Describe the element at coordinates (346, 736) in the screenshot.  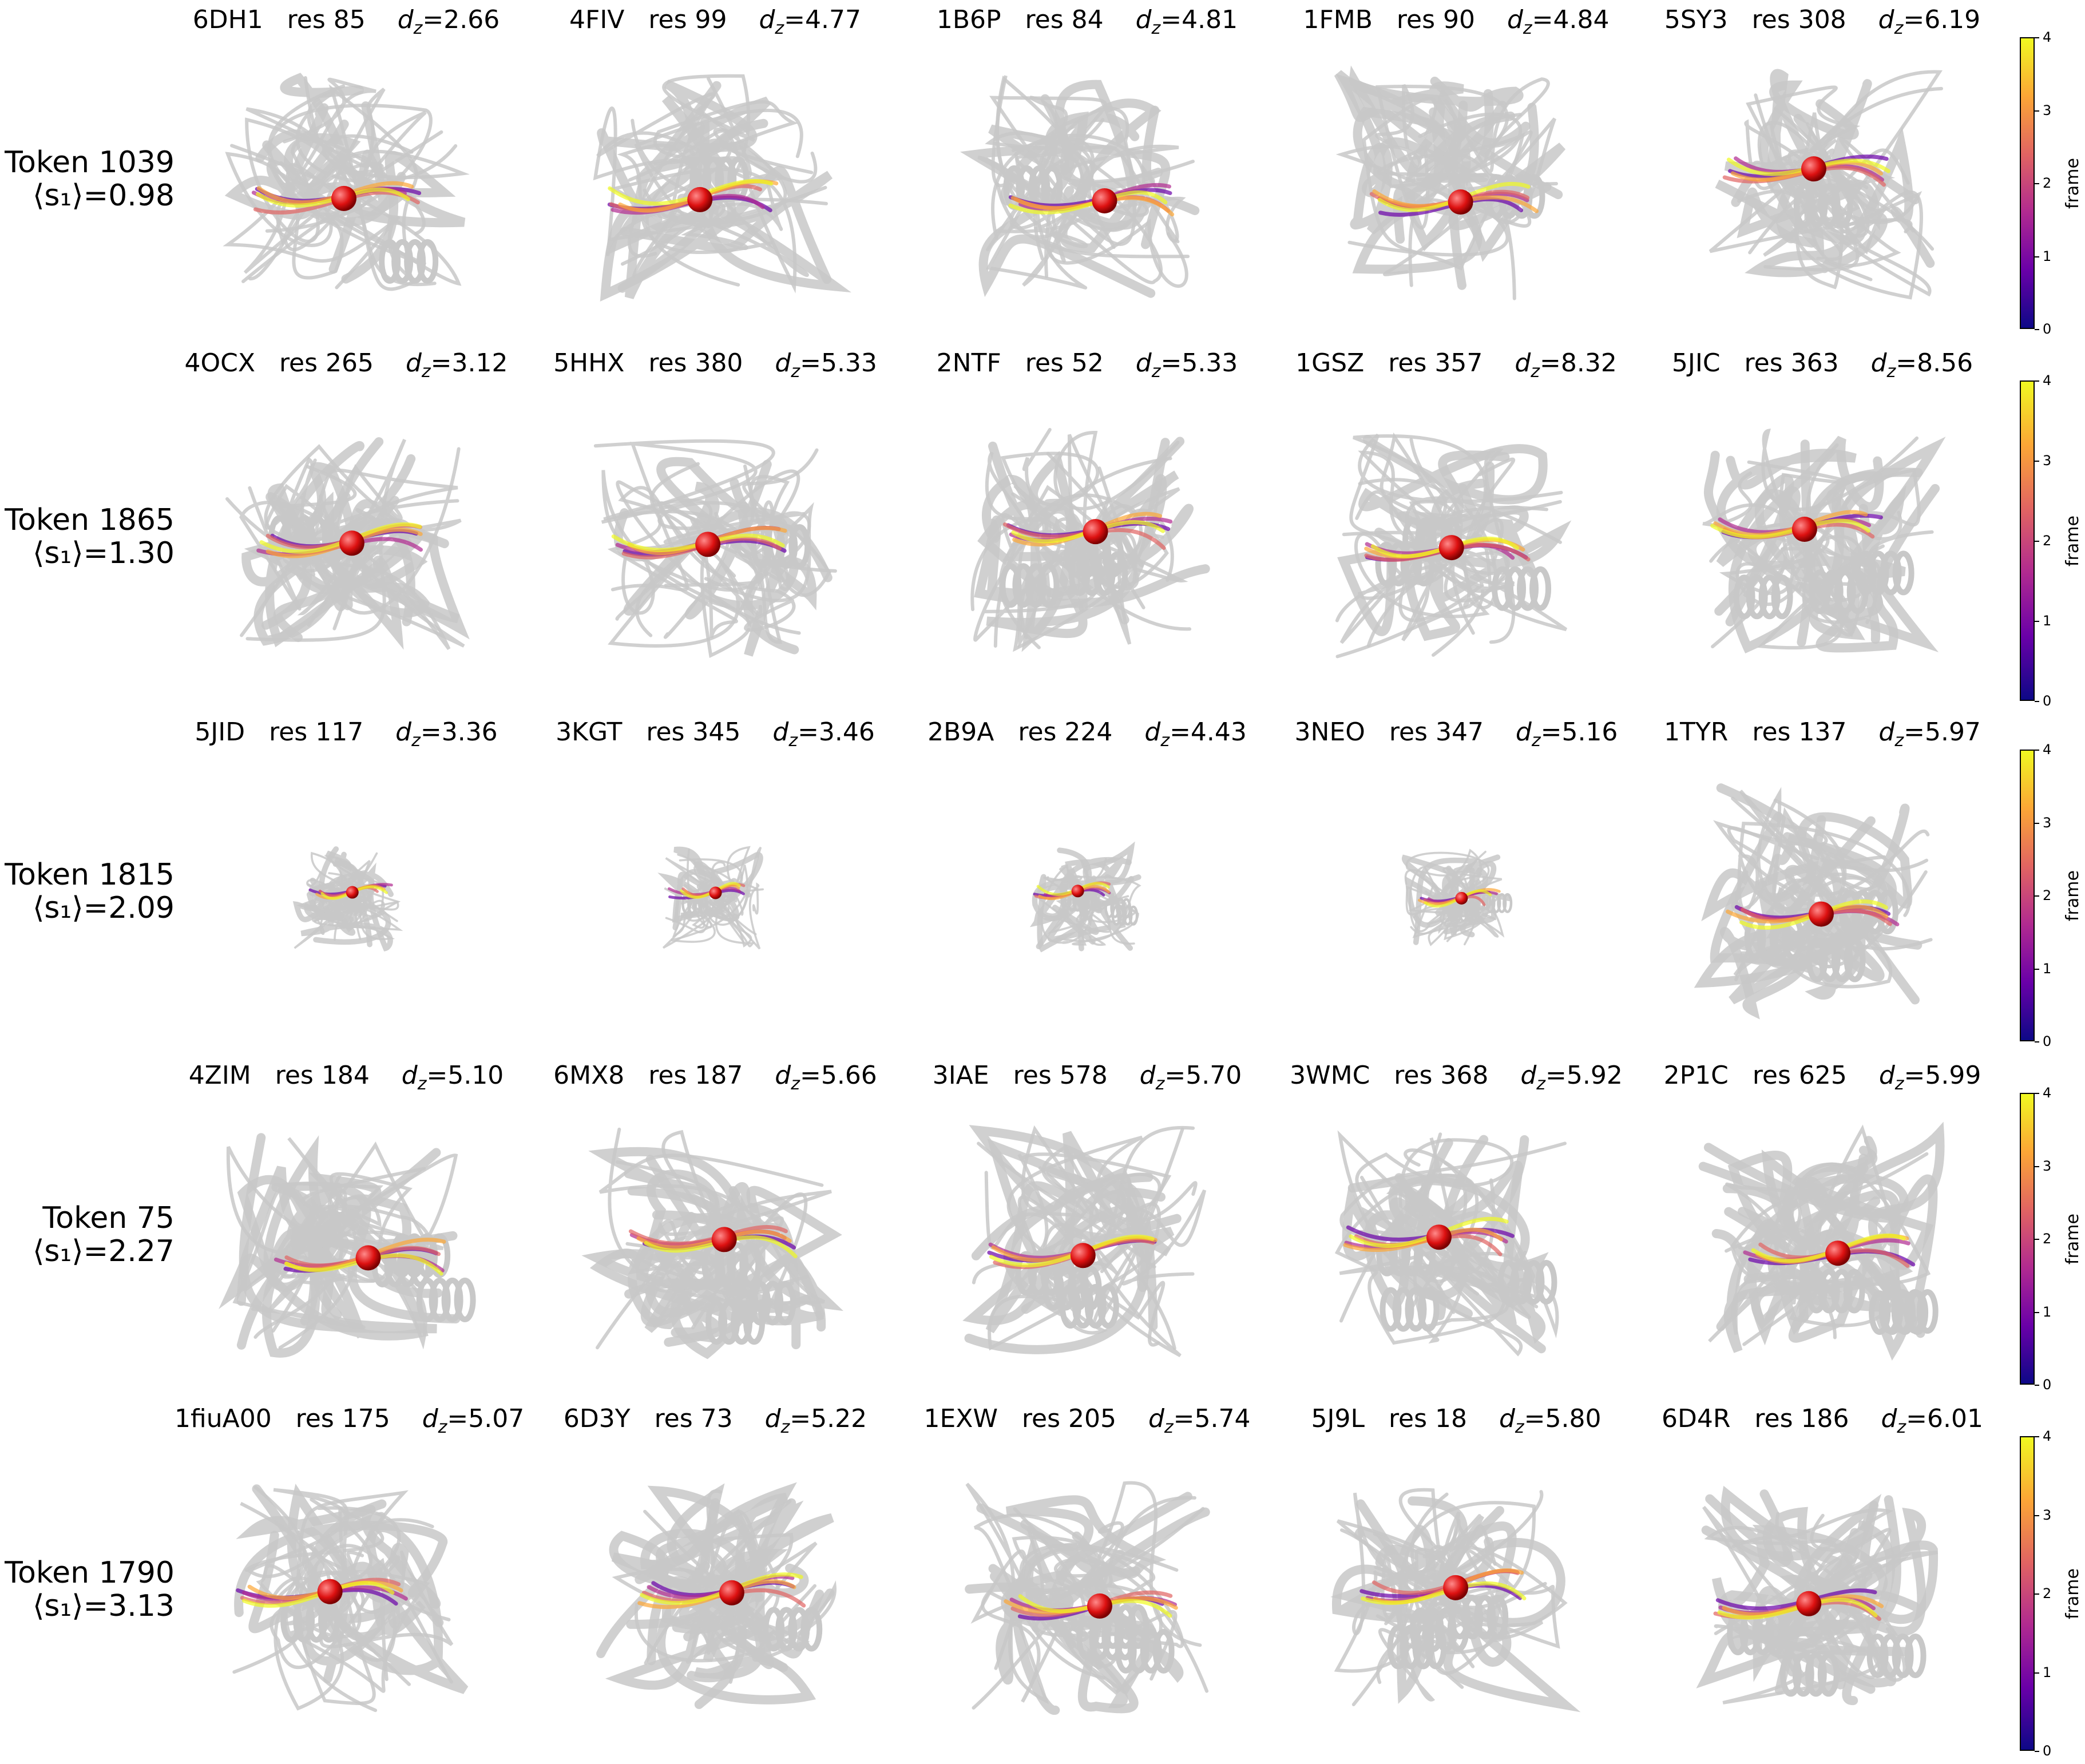
I see `panel-title: 5JID res 117 dz=3.36` at that location.